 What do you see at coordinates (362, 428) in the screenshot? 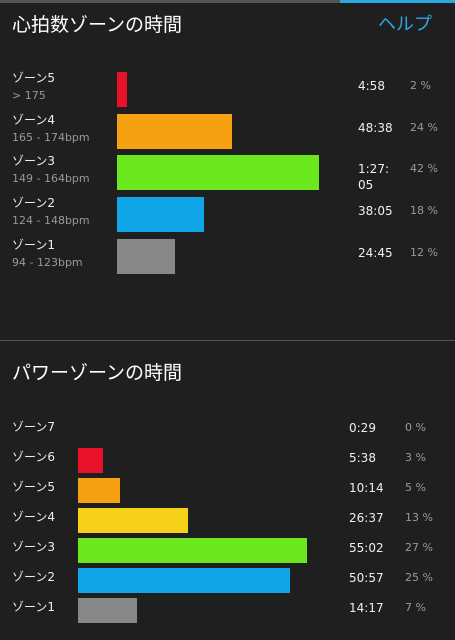
I see `zone-time: 0:29` at bounding box center [362, 428].